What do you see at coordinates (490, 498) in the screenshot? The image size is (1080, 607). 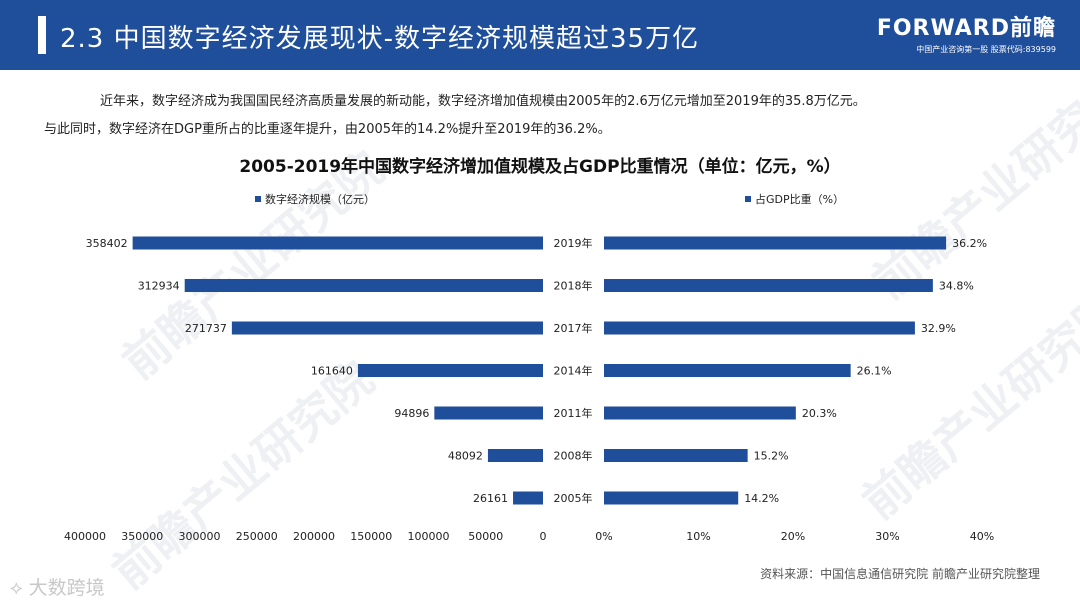 I see `left-data-label: 26161` at bounding box center [490, 498].